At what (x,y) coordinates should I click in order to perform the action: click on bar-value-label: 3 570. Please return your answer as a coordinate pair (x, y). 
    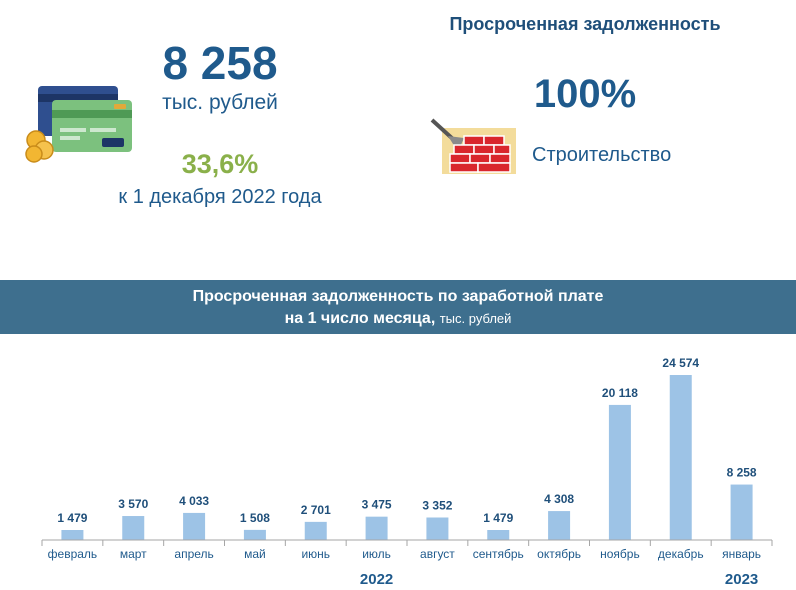
    Looking at the image, I should click on (133, 504).